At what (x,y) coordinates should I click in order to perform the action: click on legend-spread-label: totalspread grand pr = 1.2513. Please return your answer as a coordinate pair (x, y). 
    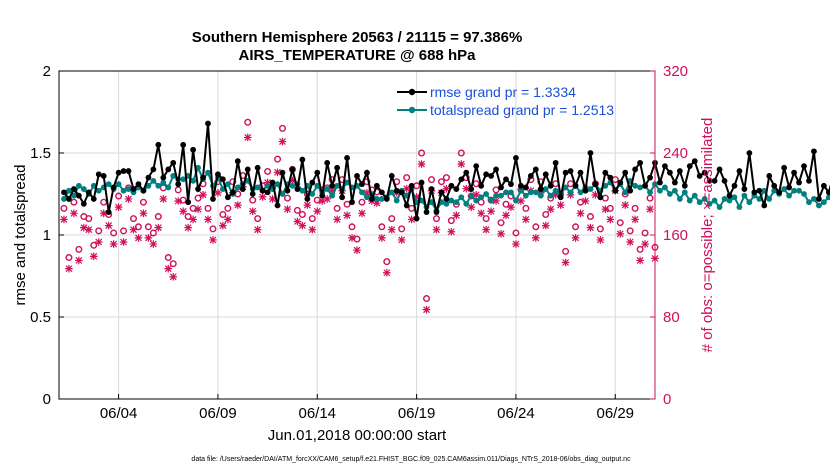
    Looking at the image, I should click on (522, 110).